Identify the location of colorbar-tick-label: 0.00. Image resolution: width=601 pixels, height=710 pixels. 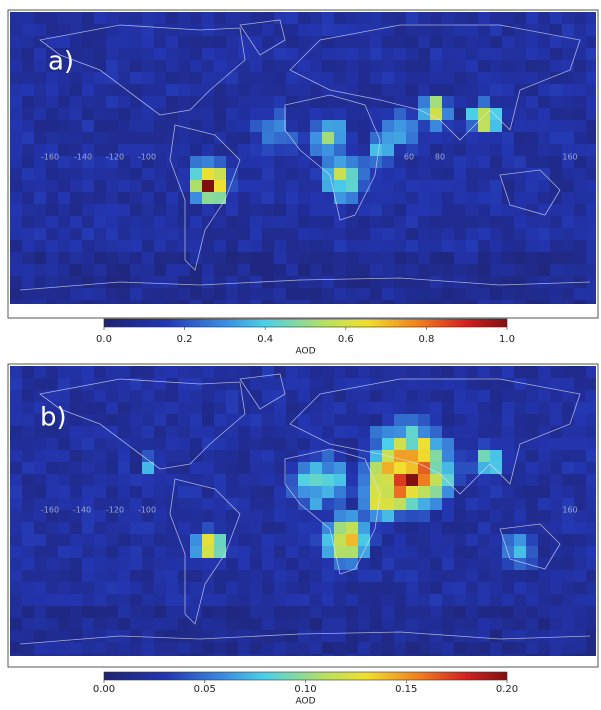
(104, 689).